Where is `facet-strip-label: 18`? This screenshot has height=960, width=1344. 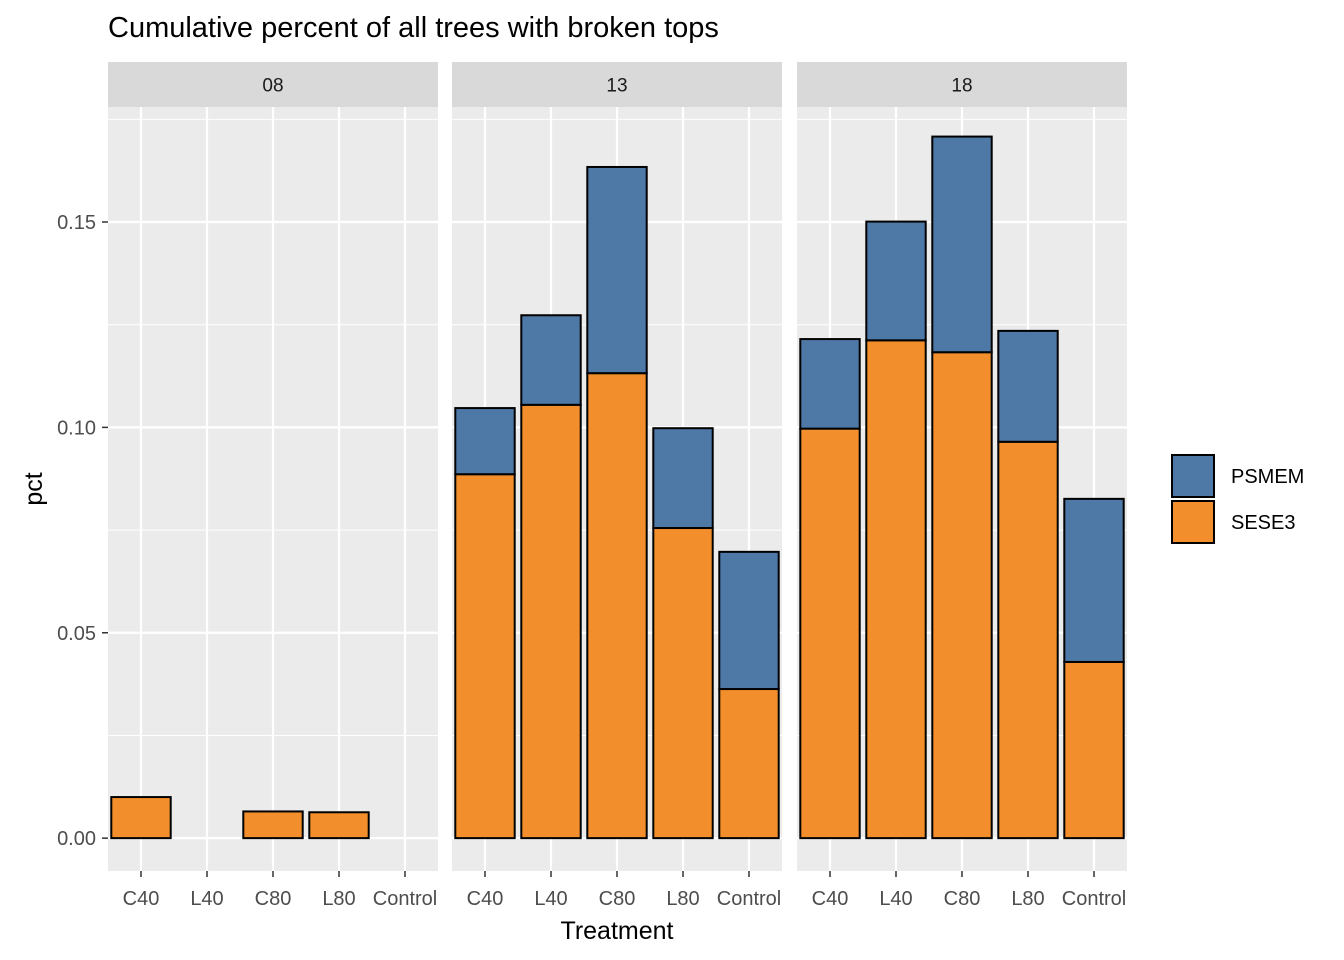 facet-strip-label: 18 is located at coordinates (961, 86).